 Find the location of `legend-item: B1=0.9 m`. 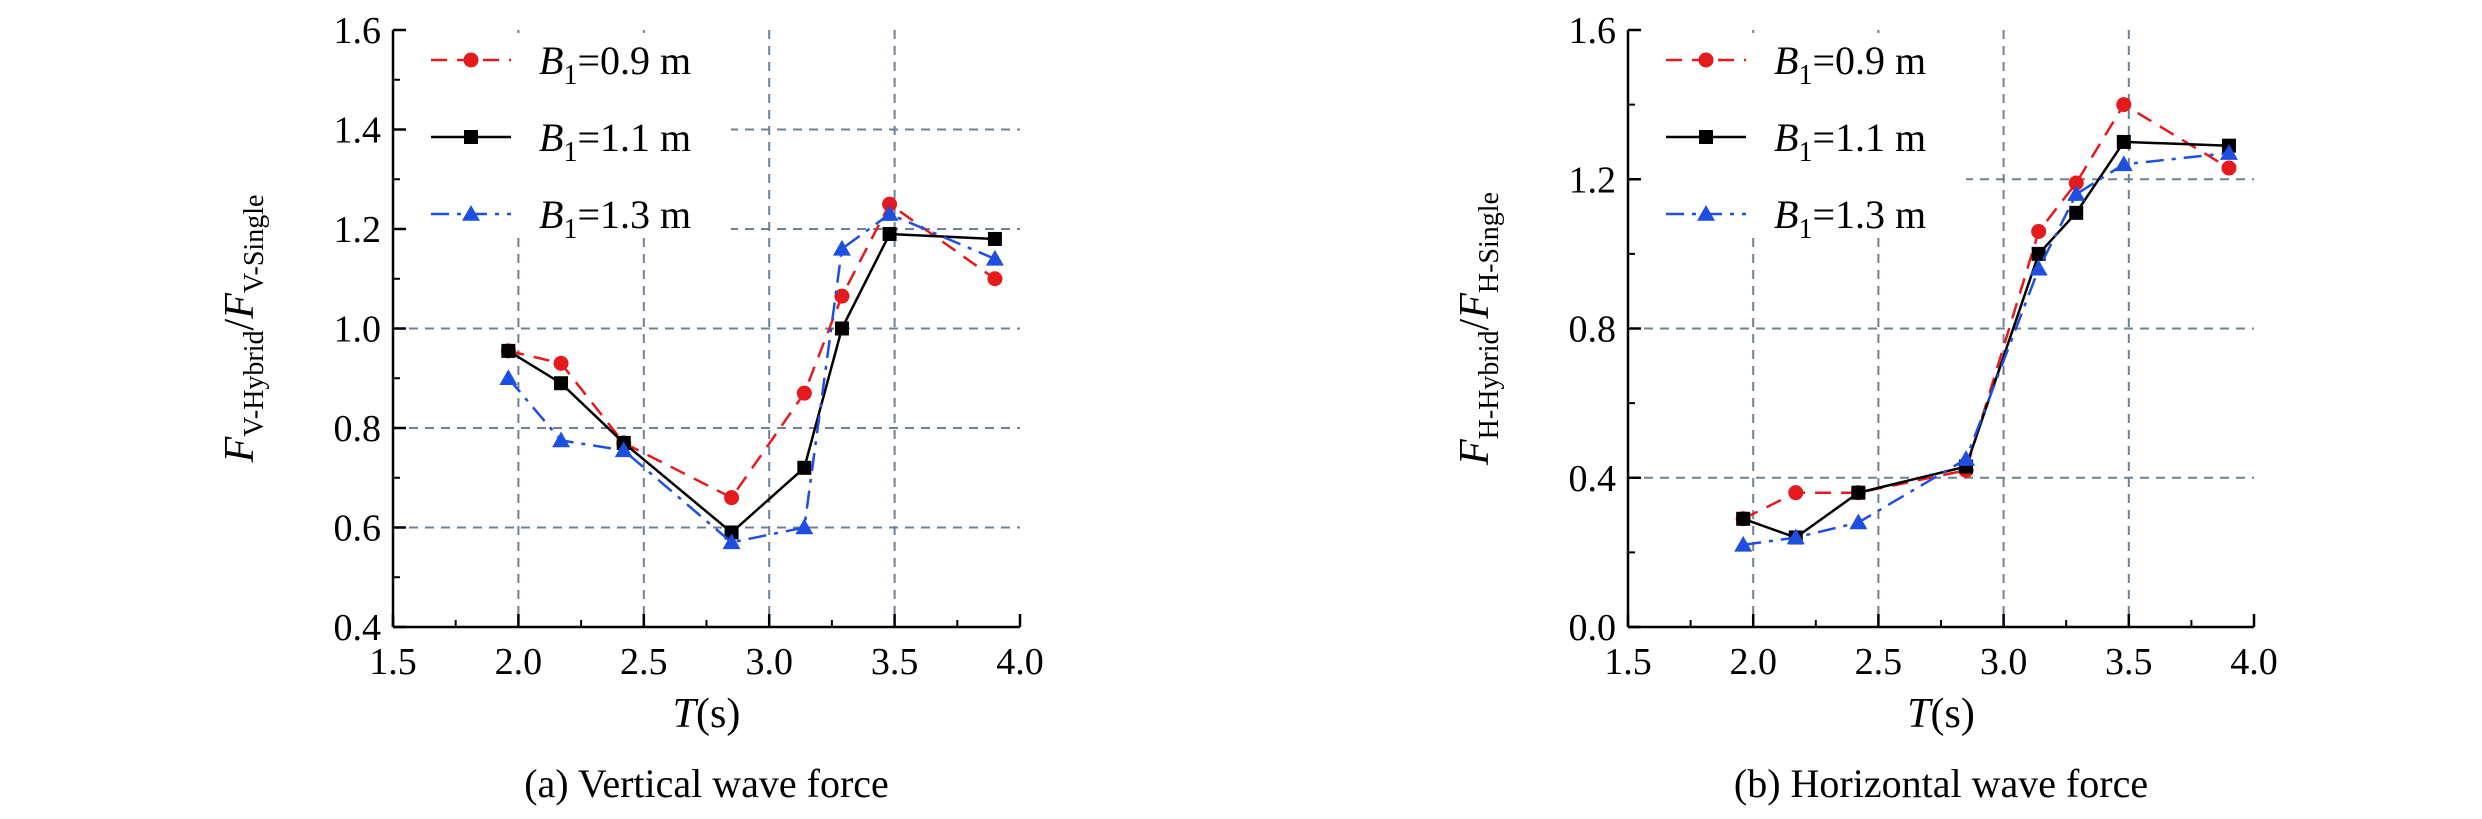

legend-item: B1=0.9 m is located at coordinates (561, 64).